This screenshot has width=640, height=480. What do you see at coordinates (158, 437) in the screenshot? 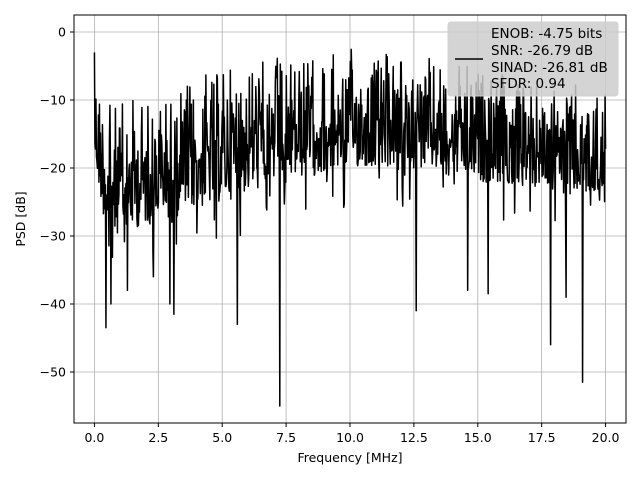
I see `x-tick-label: 2.5` at bounding box center [158, 437].